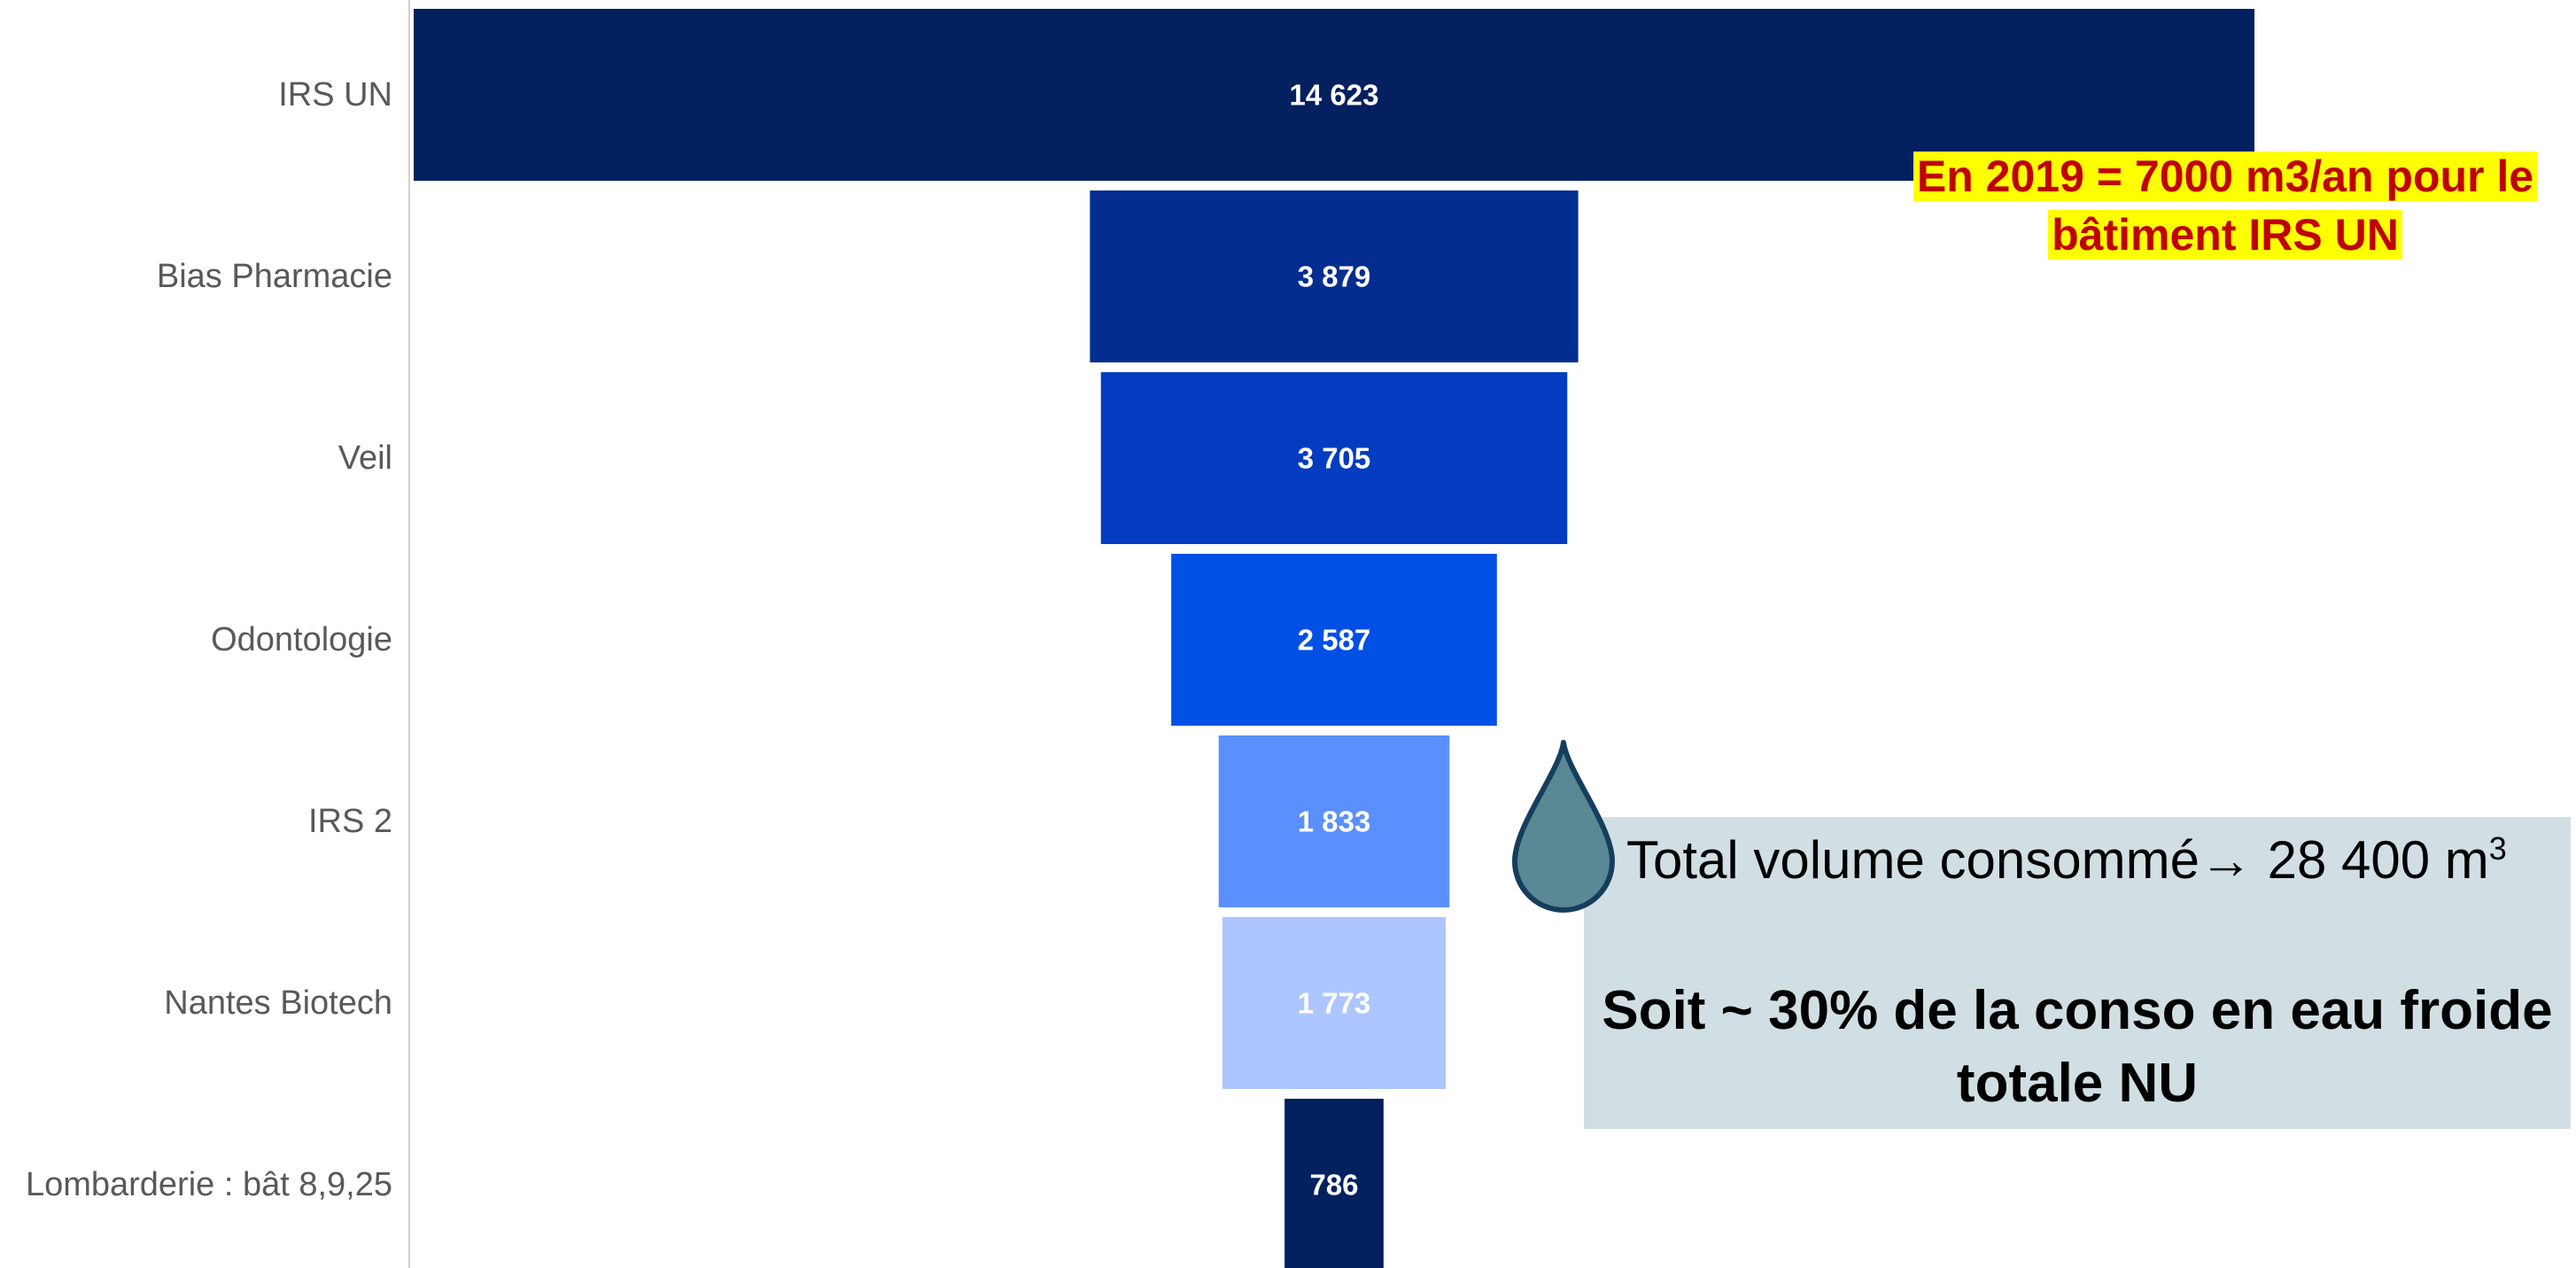  I want to click on category-label: Odontologie, so click(301, 640).